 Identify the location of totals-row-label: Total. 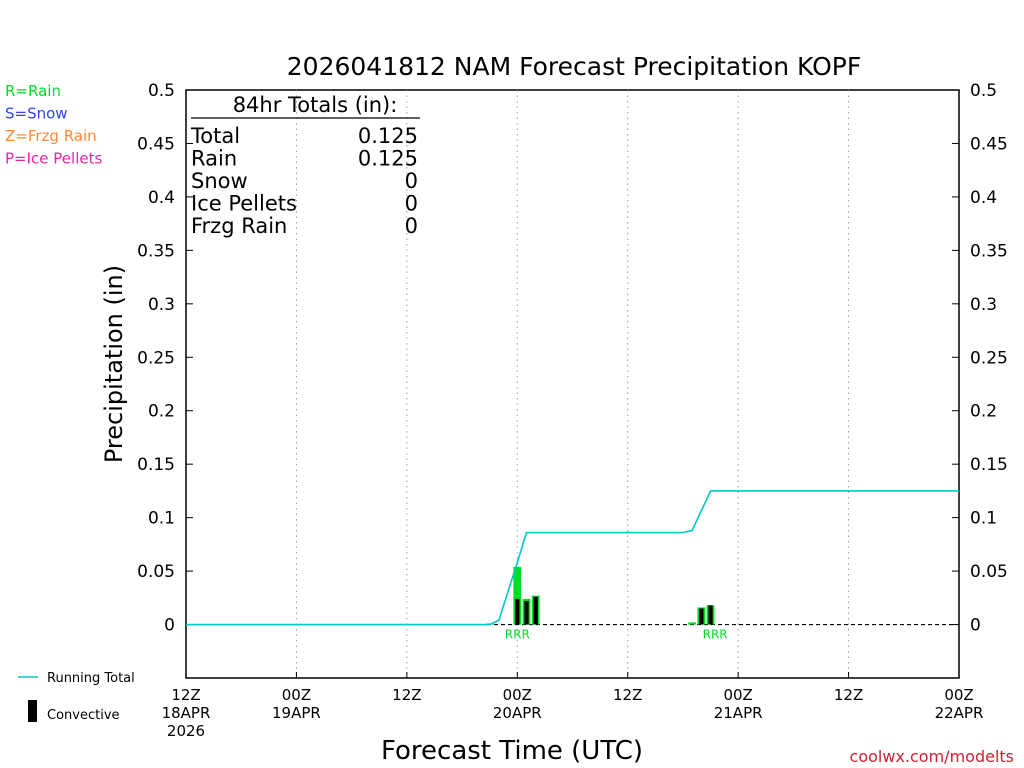
(215, 136).